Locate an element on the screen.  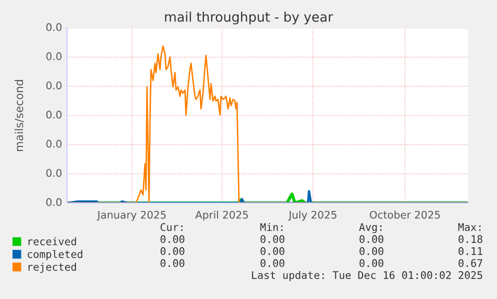
chart-title: mail throughput - by year is located at coordinates (249, 18).